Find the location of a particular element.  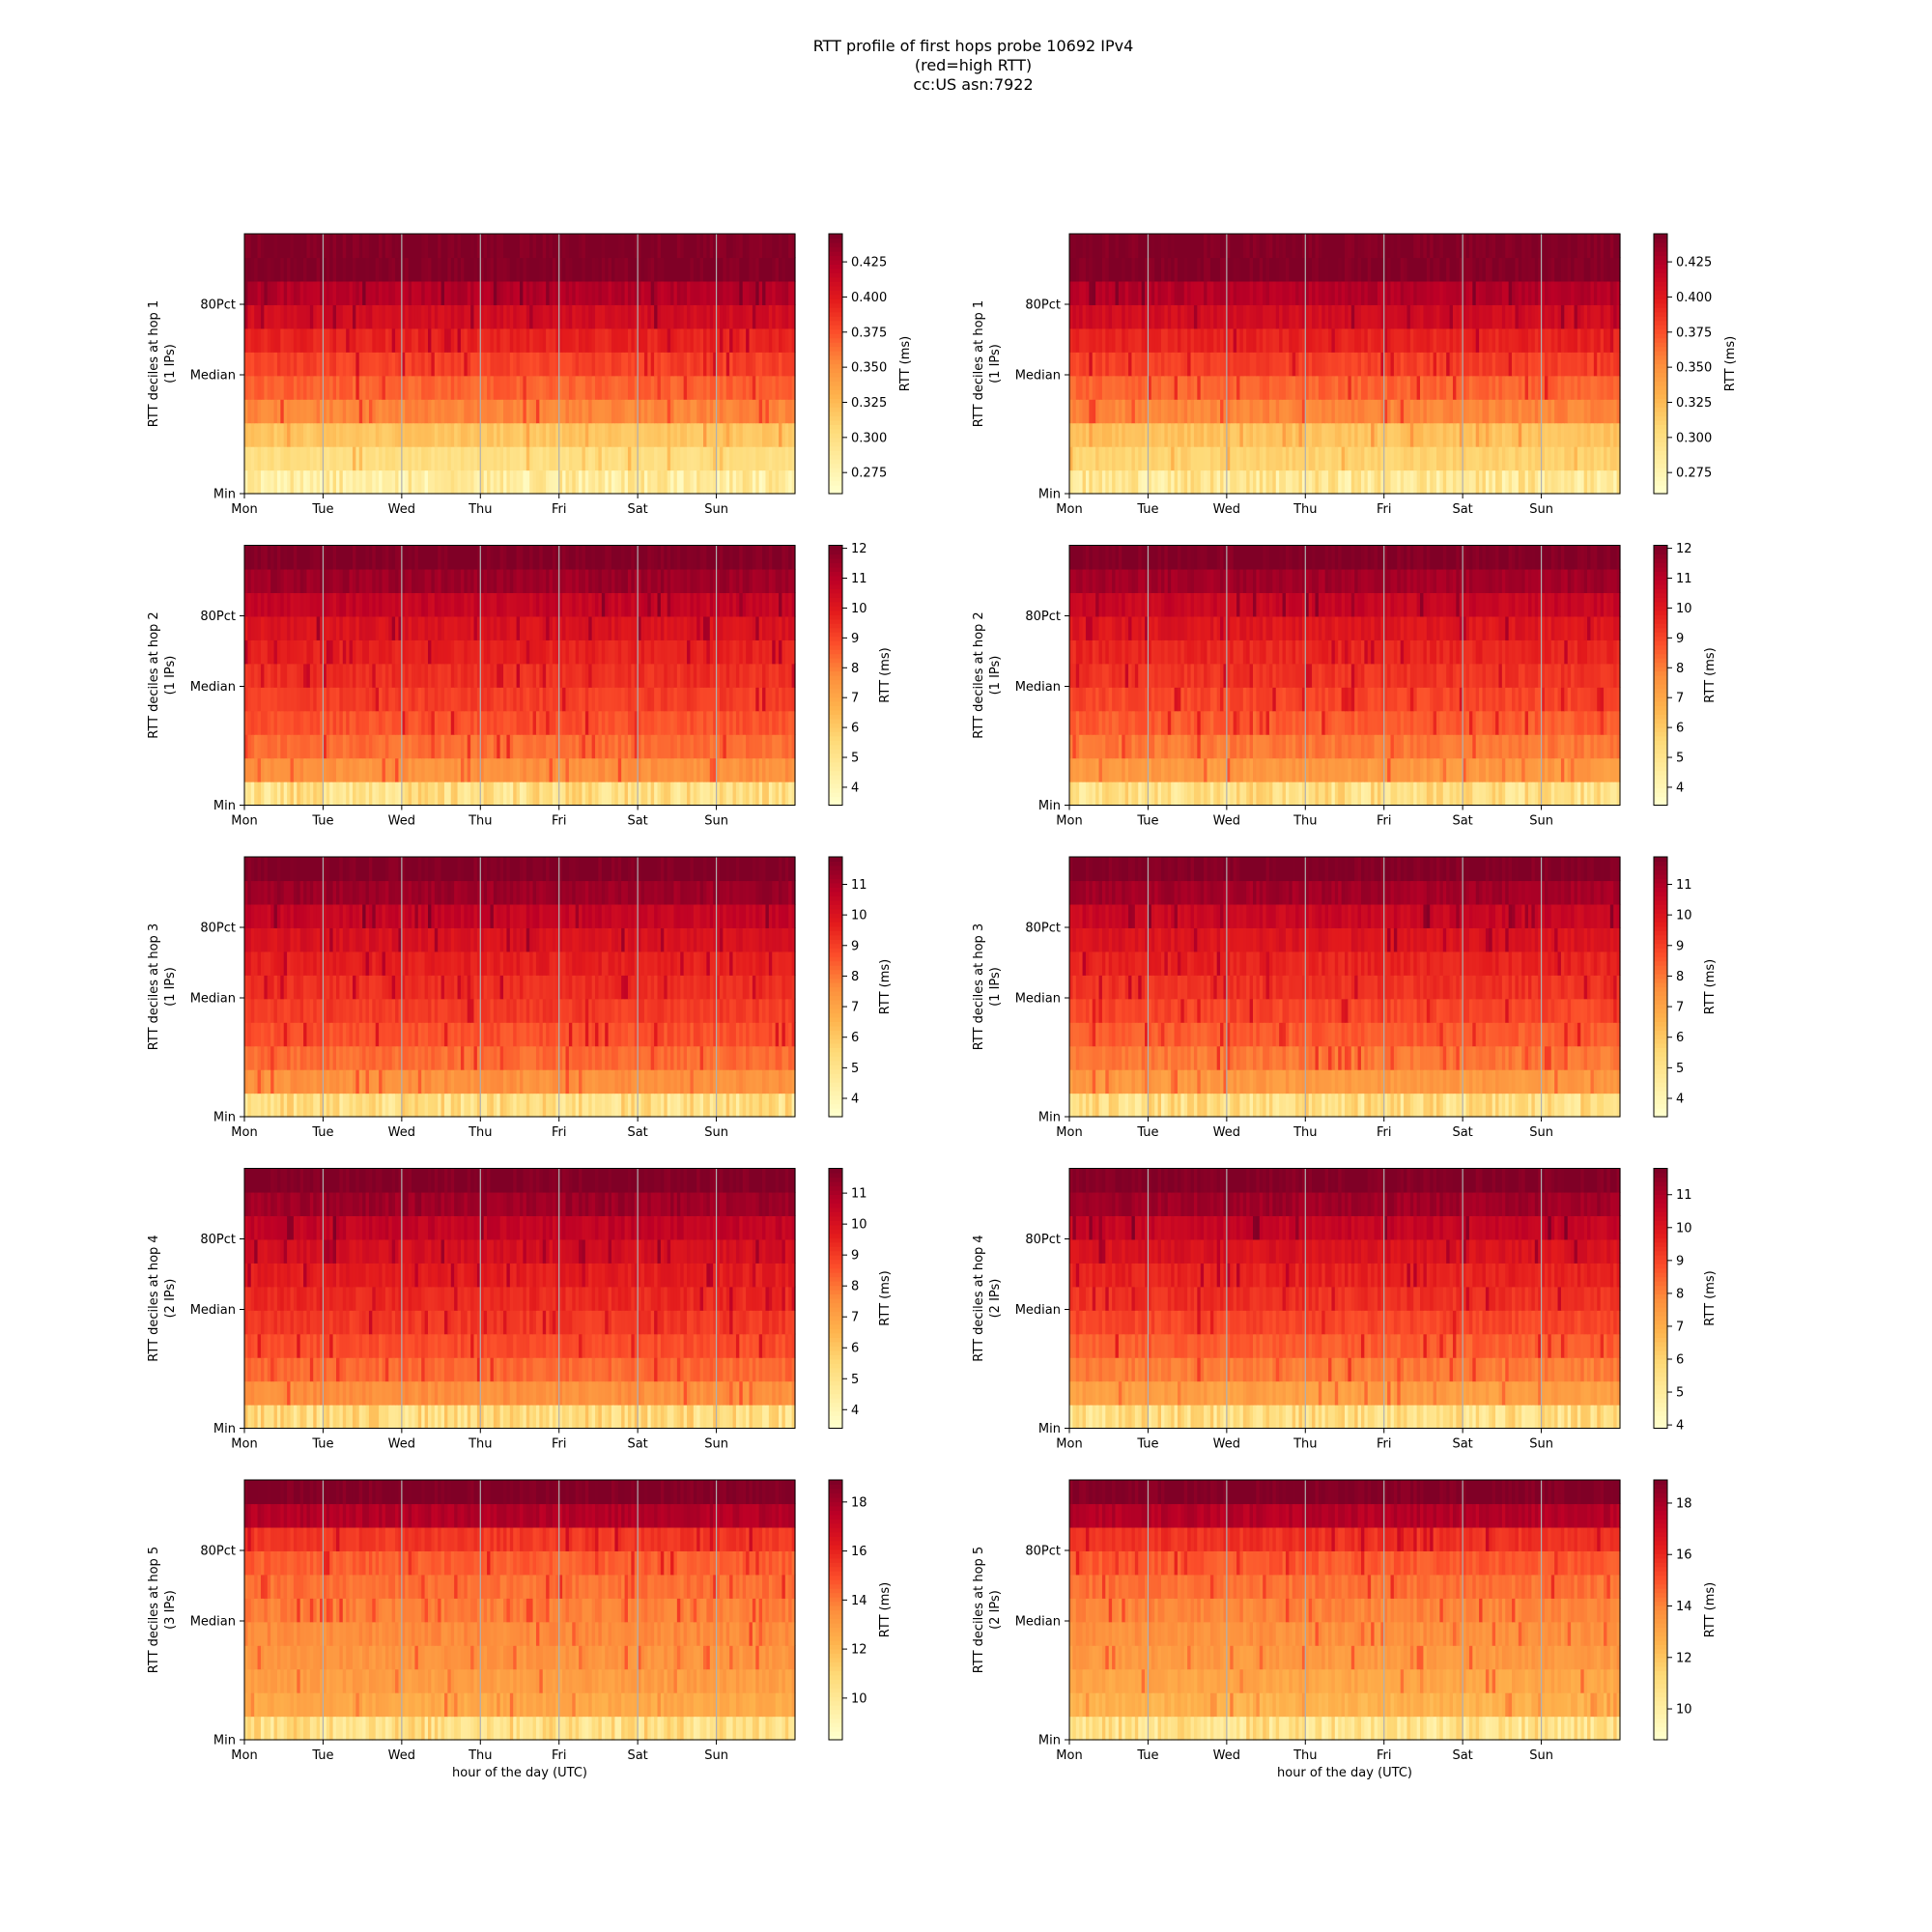

colorbar-tick-label: 0.400 is located at coordinates (1694, 298).